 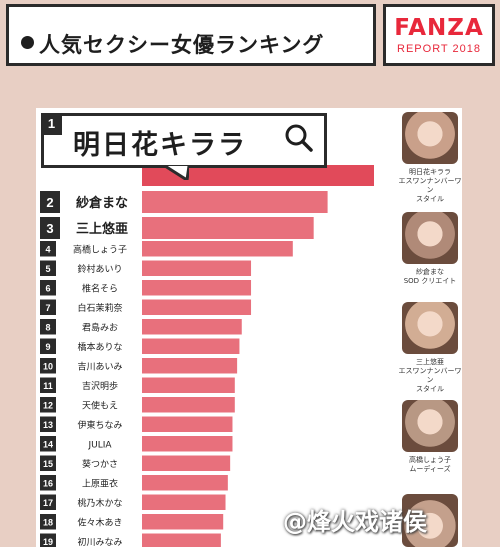 I want to click on name-label-11: 吉沢明歩, so click(x=100, y=386).